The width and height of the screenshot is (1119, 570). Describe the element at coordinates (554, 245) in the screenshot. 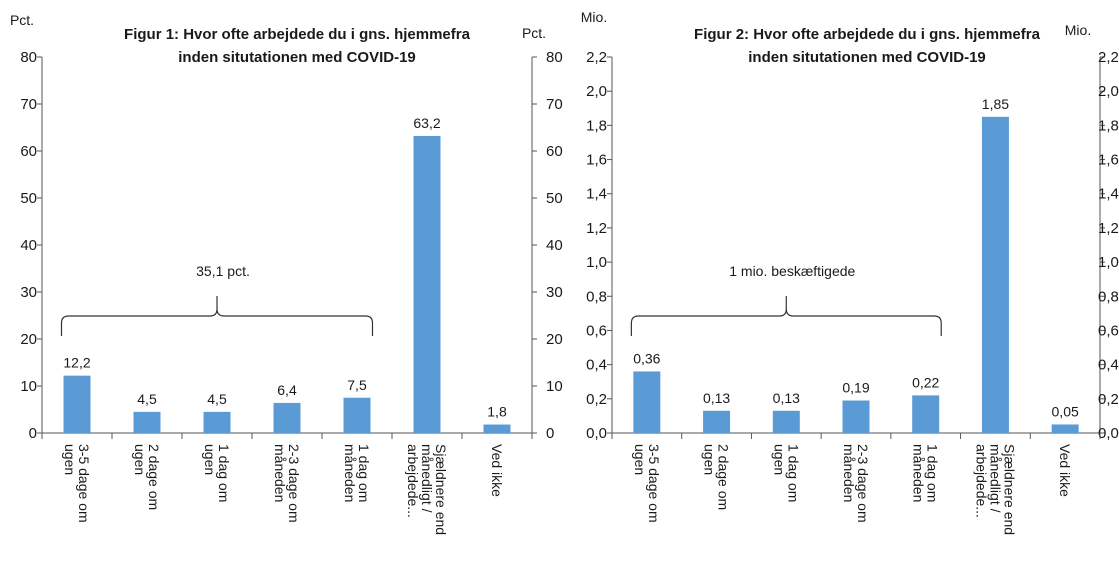

I see `right-y-tick-label: 40` at that location.